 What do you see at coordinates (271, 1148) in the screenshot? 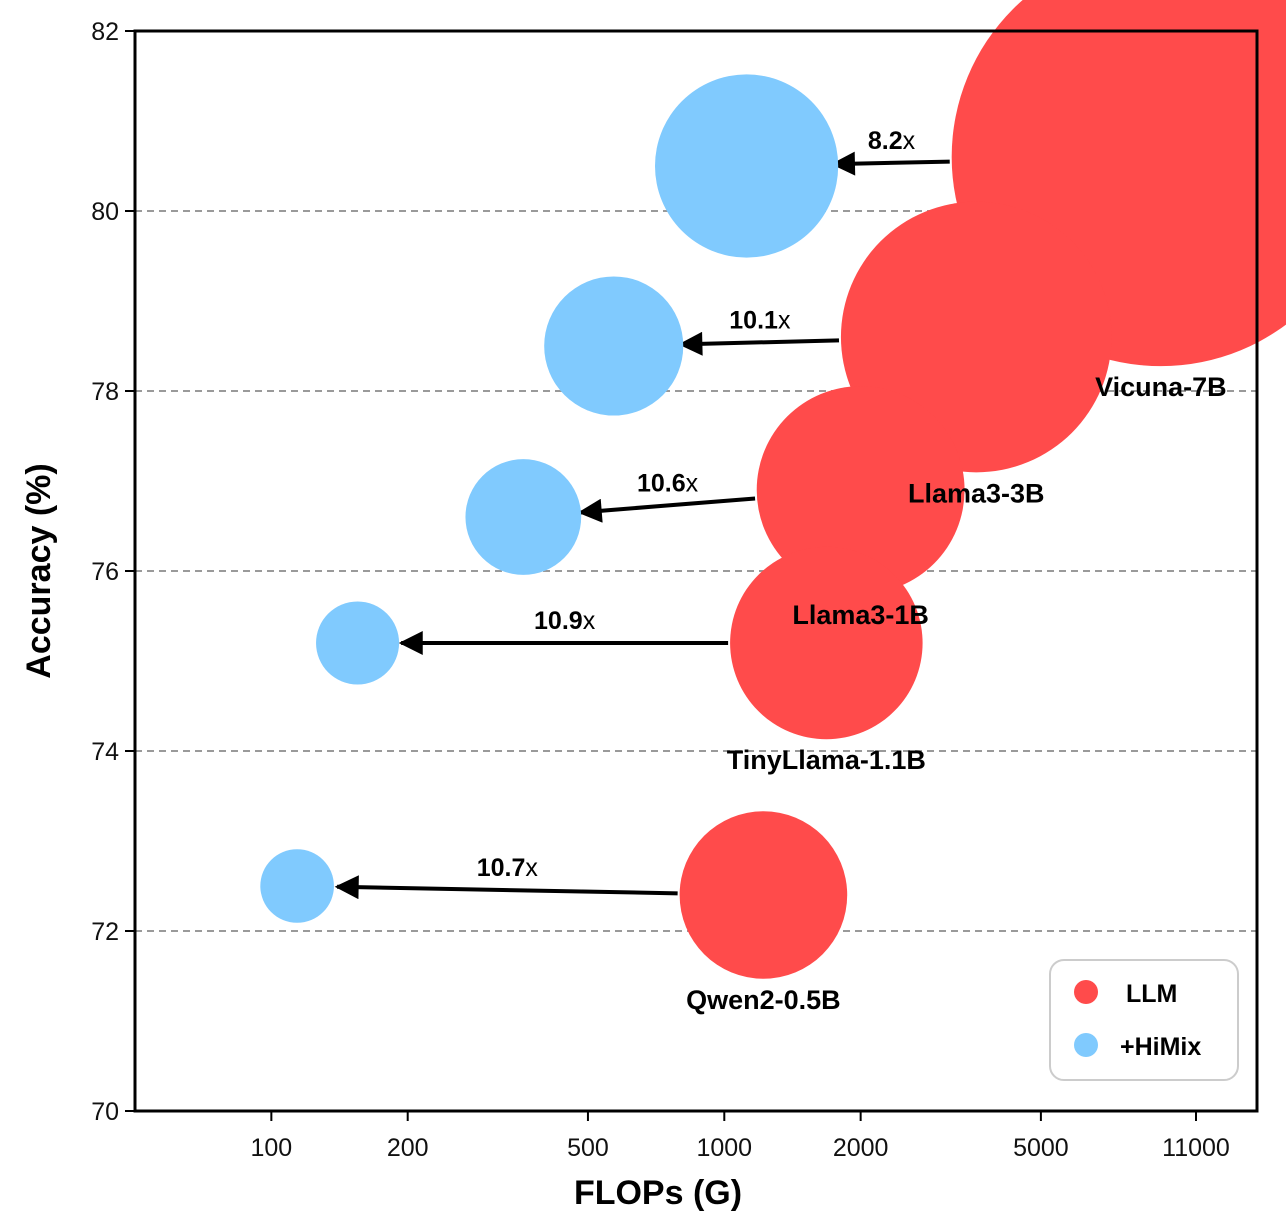
I see `x-tick-label: 100` at bounding box center [271, 1148].